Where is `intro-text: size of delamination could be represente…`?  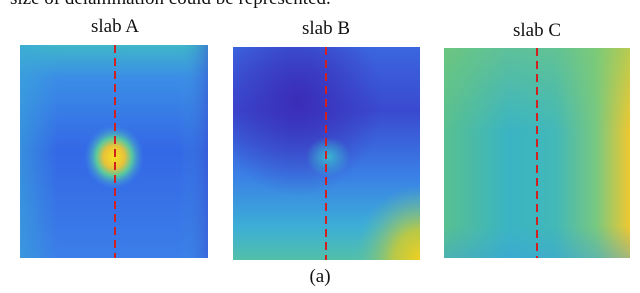 intro-text: size of delamination could be represente… is located at coordinates (170, 4).